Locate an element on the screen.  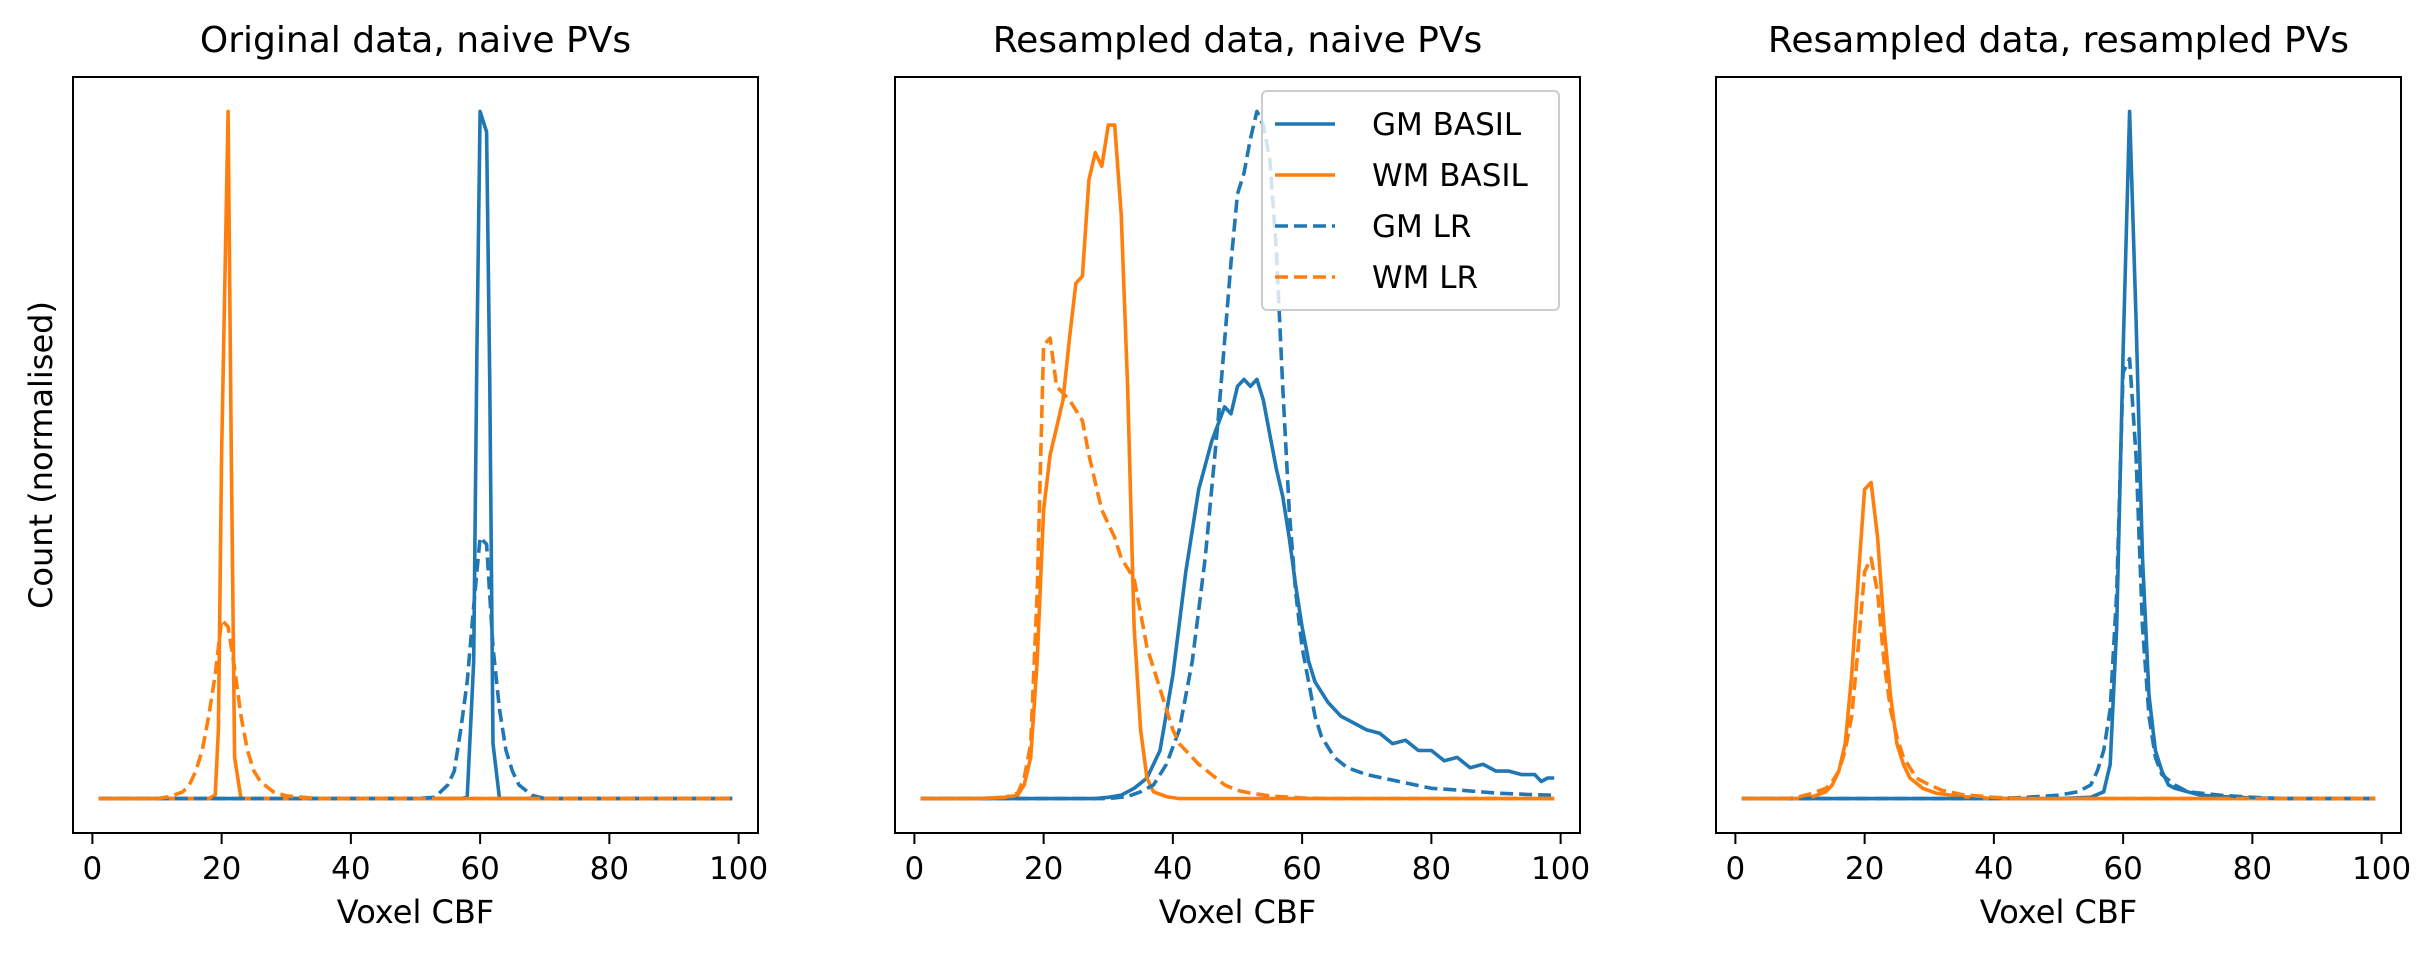
legend-frame is located at coordinates (1410, 200).